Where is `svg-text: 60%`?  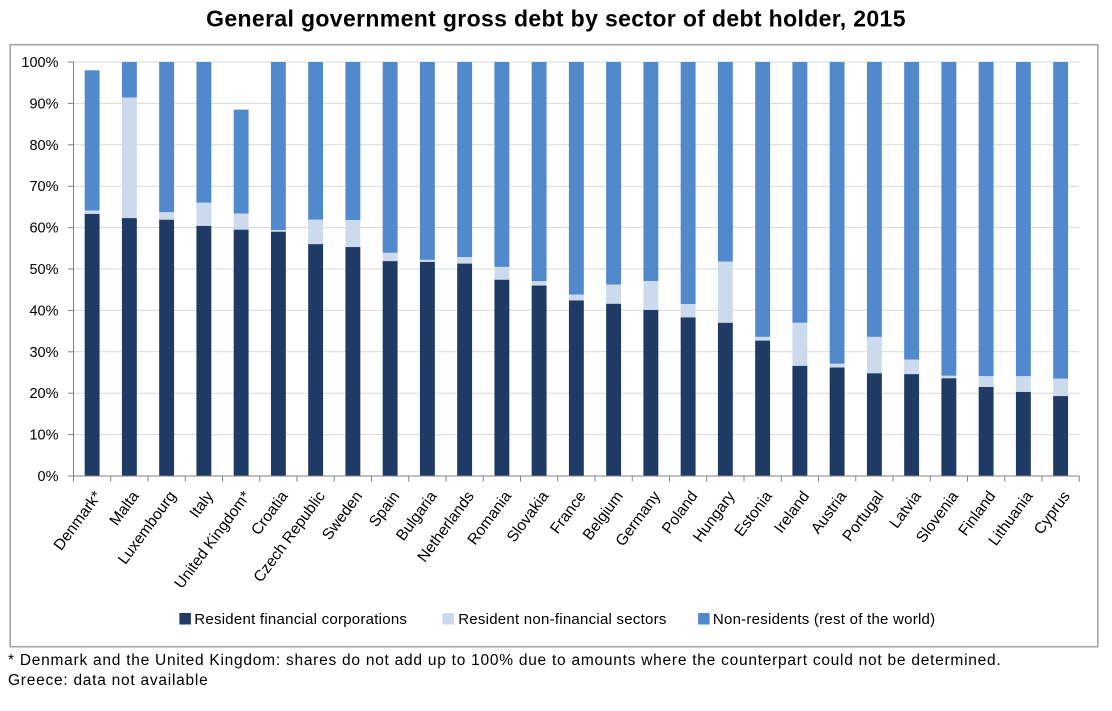 svg-text: 60% is located at coordinates (43, 229).